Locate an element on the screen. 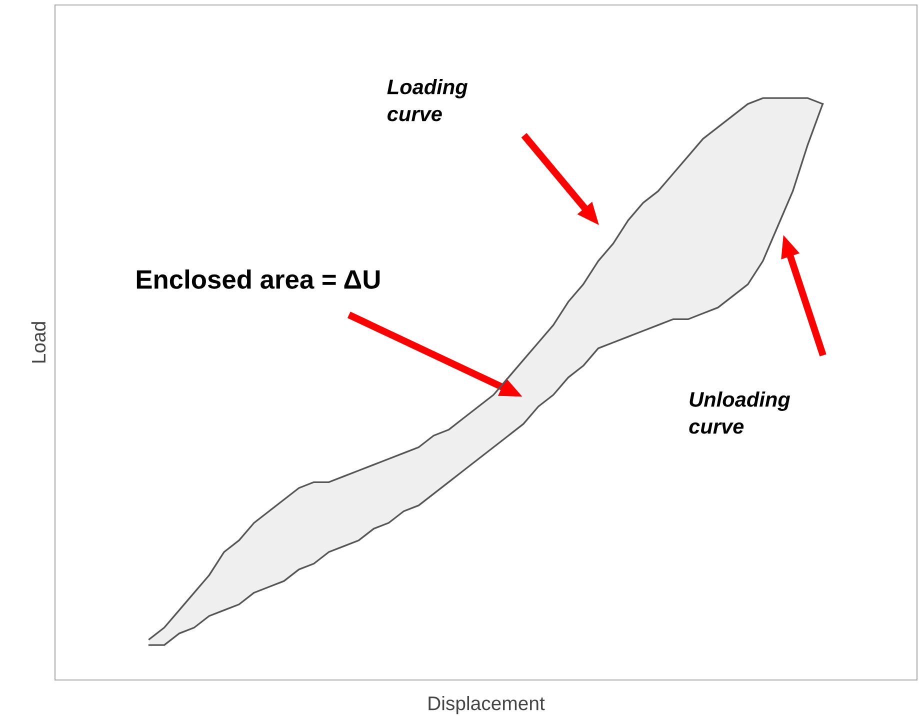 The width and height of the screenshot is (919, 722). annotation: Loading curve is located at coordinates (427, 100).